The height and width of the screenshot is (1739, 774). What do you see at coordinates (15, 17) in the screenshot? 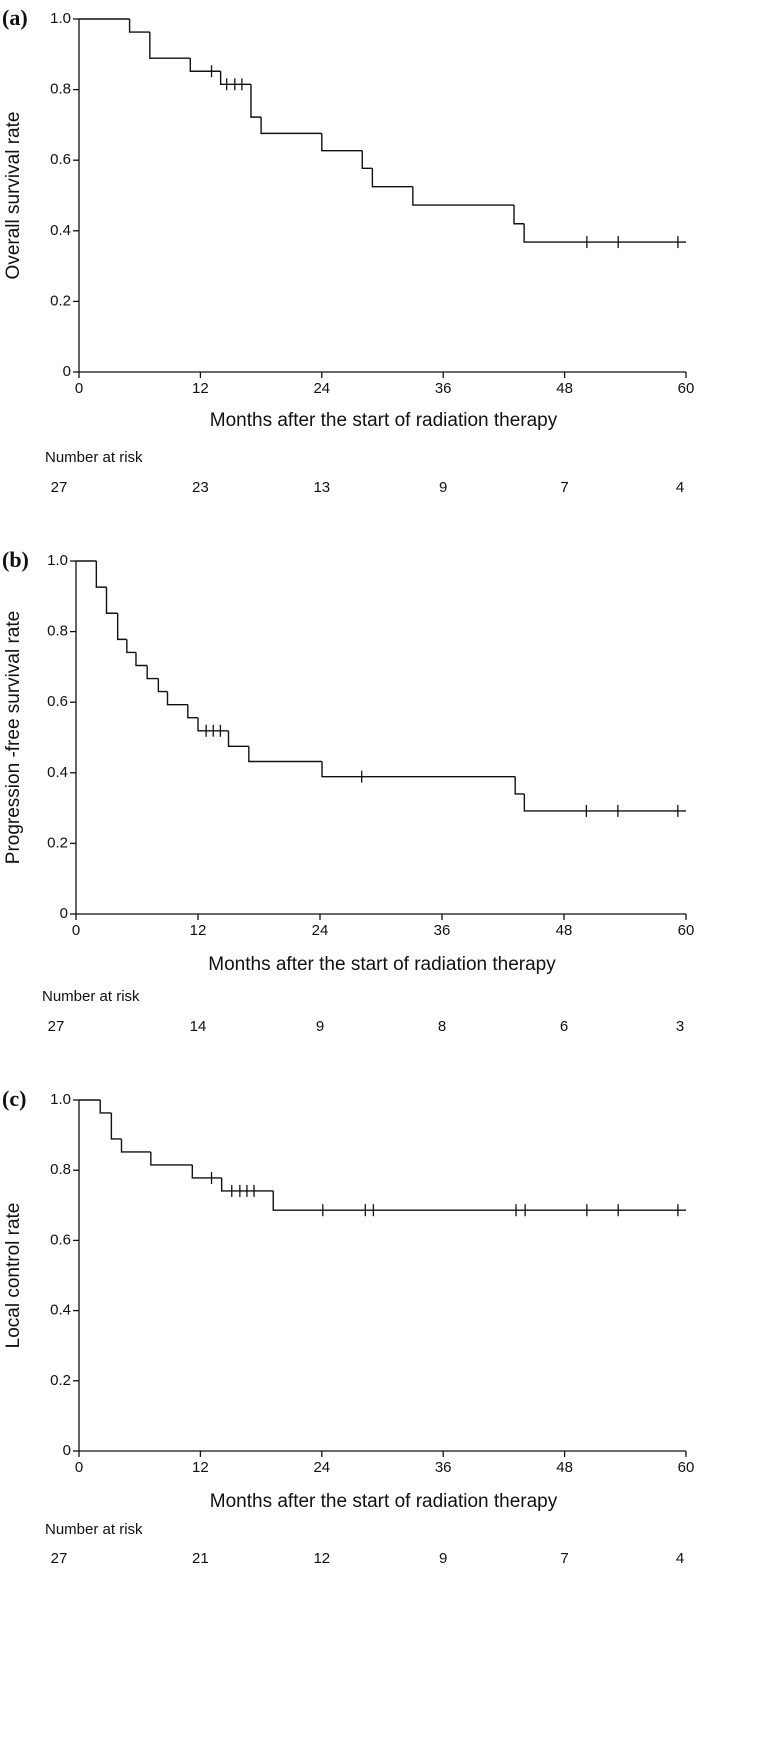
I see `panel-label: (a)` at bounding box center [15, 17].